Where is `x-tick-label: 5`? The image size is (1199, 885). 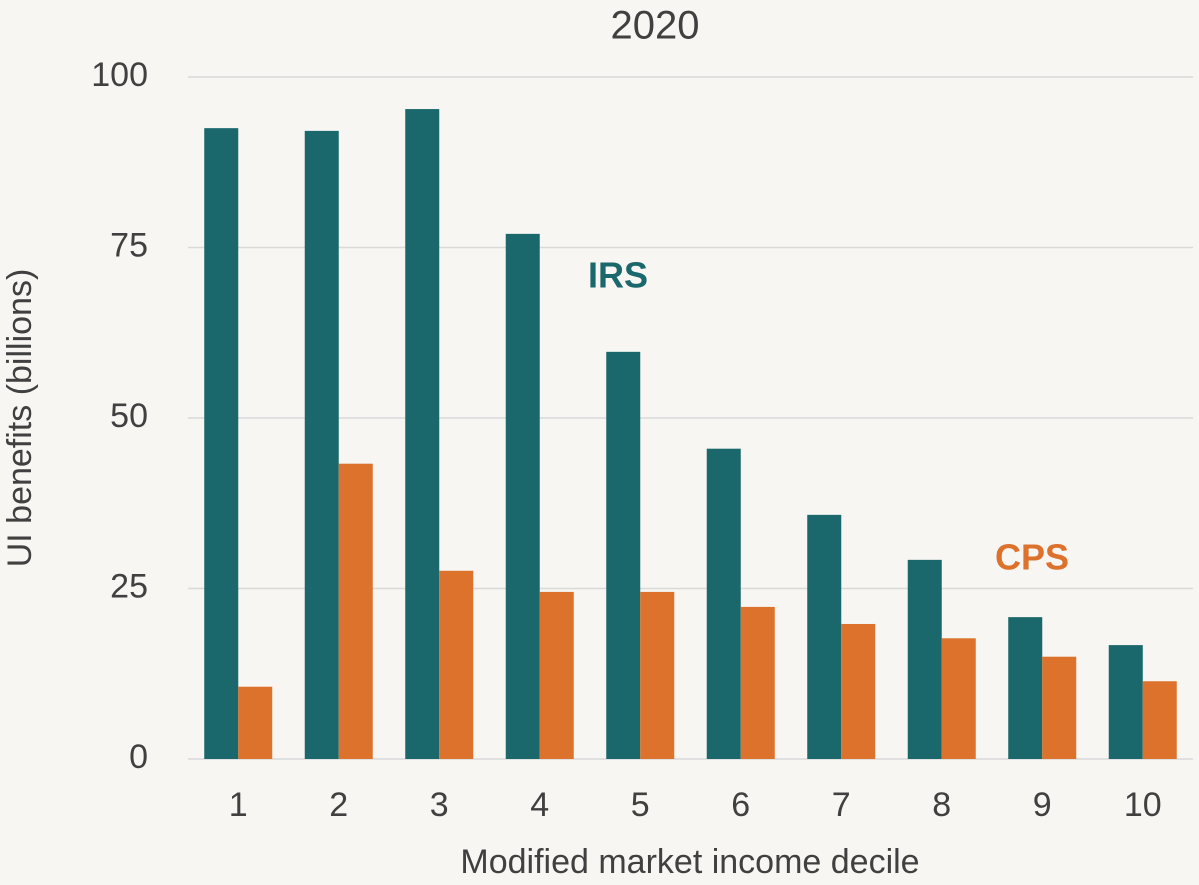
x-tick-label: 5 is located at coordinates (640, 805).